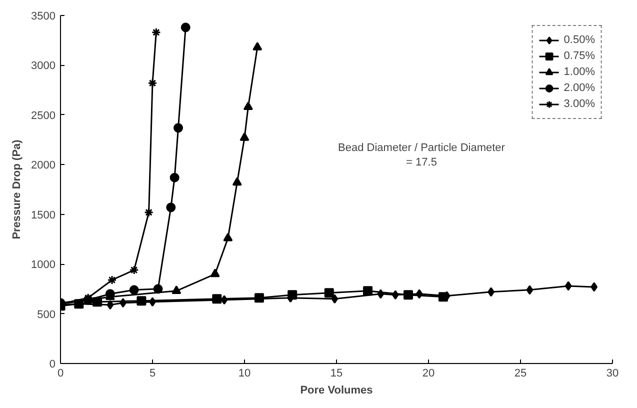  I want to click on x-tick-label: 15, so click(336, 374).